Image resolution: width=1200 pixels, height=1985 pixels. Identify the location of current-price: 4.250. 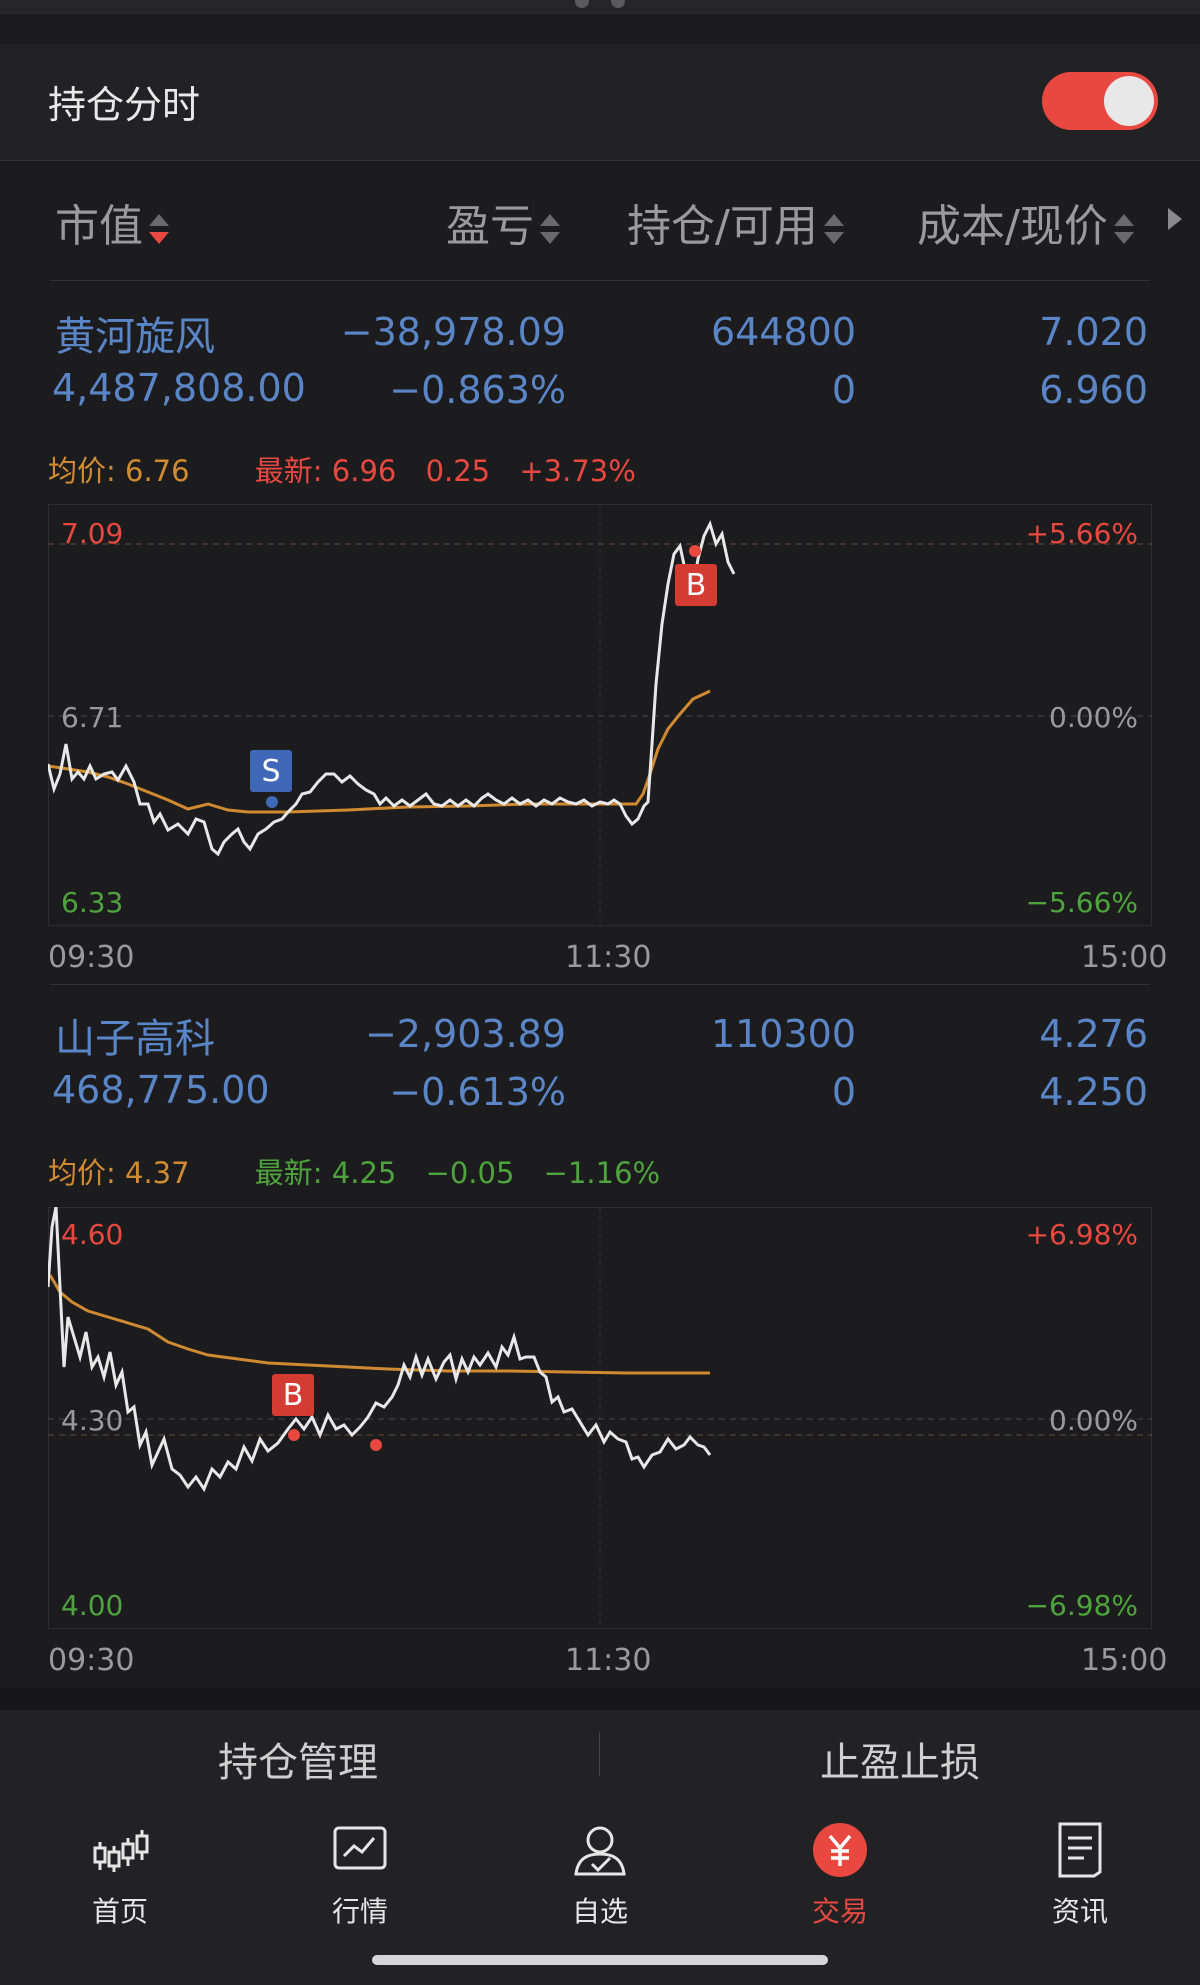
(1093, 1092).